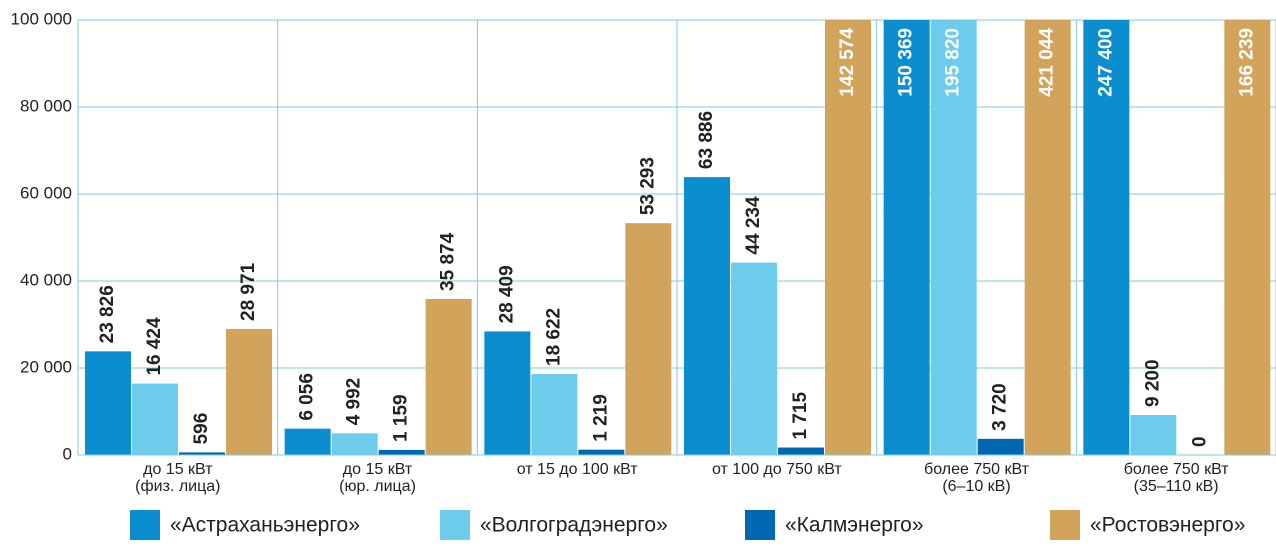 The image size is (1276, 551). What do you see at coordinates (976, 478) in the screenshot?
I see `x-tick-label: более 750 кВт (6–10 кВ)` at bounding box center [976, 478].